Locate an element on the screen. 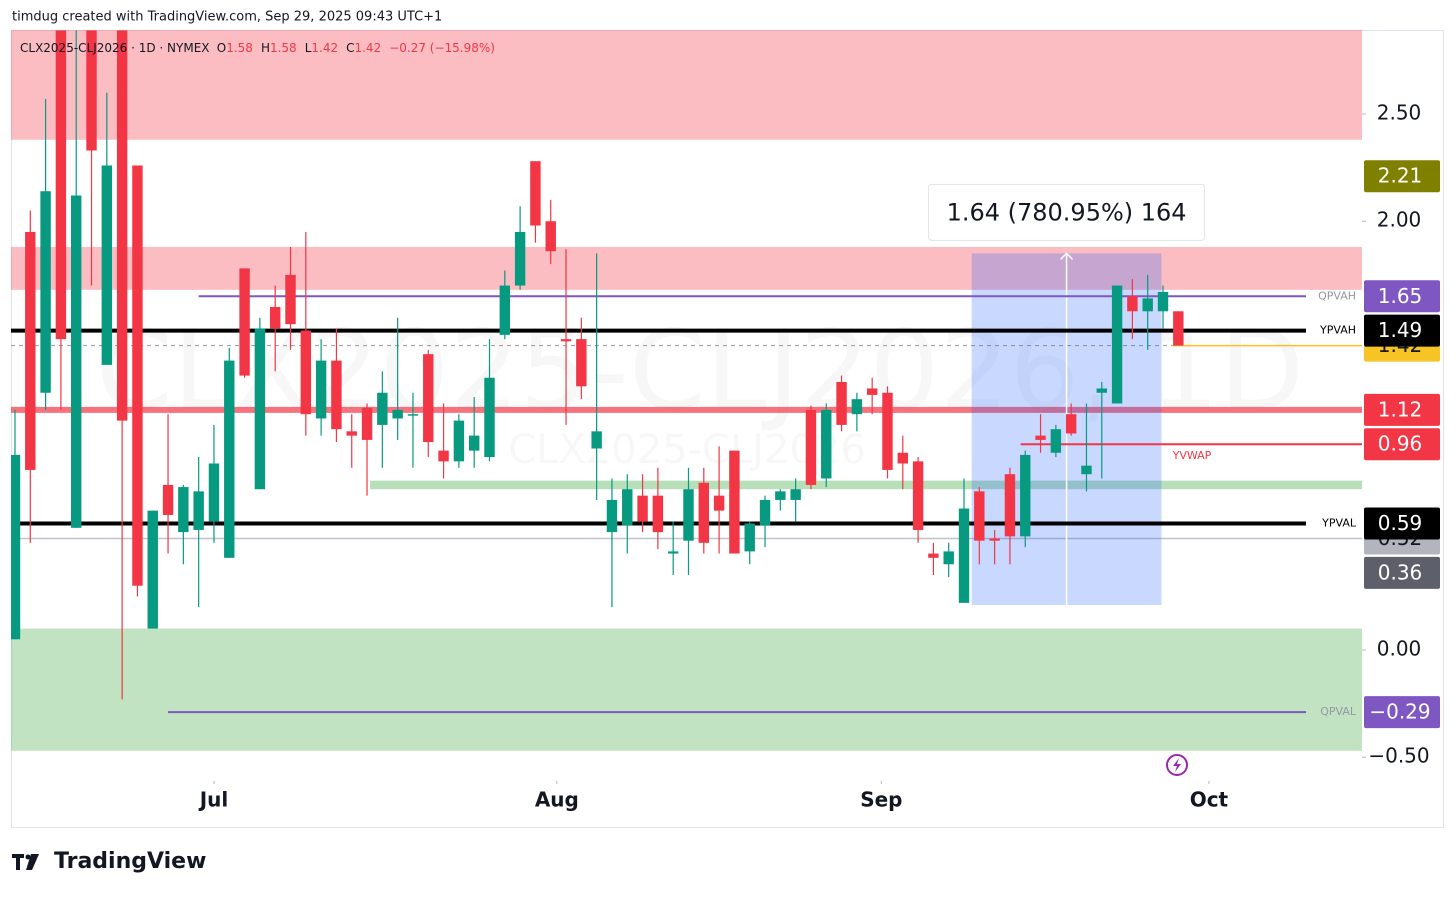  legend-value: 1.58 is located at coordinates (283, 48).